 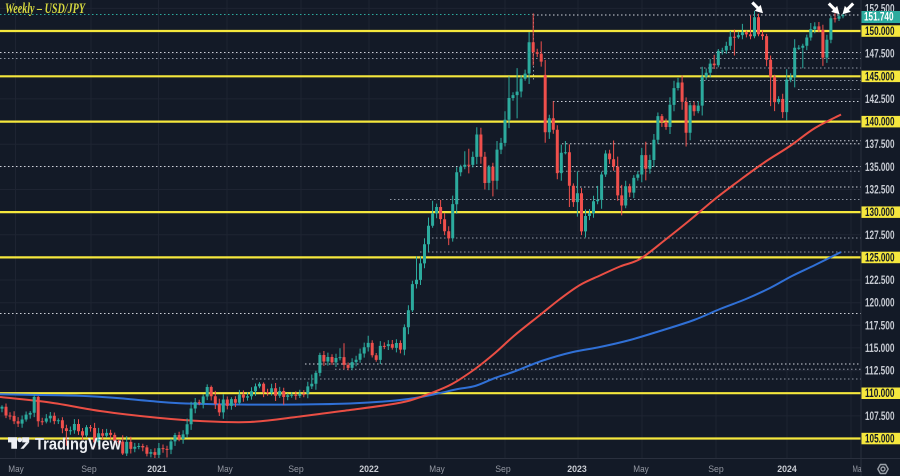 I want to click on svg-text: 2023, so click(x=577, y=469).